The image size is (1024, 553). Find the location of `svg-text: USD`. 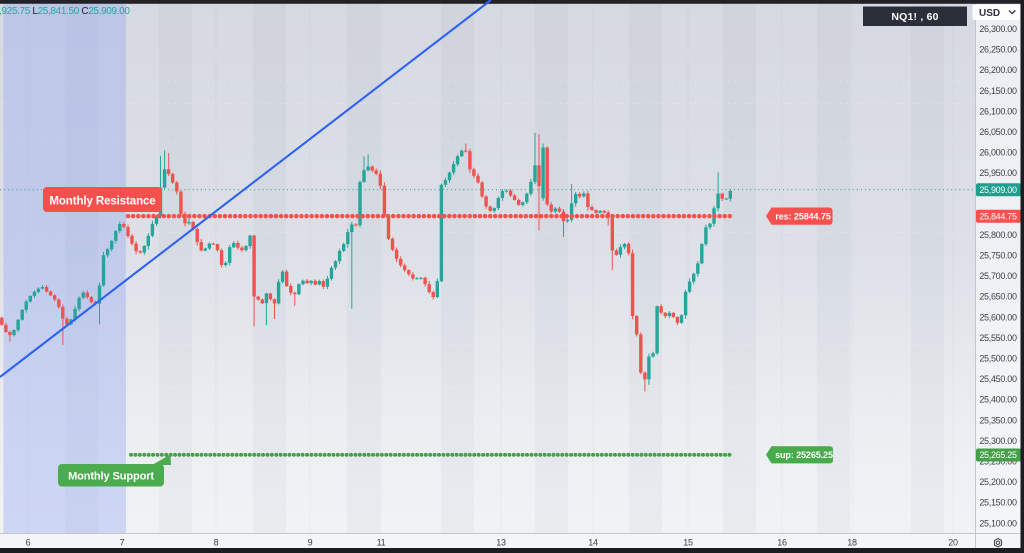

svg-text: USD is located at coordinates (989, 13).